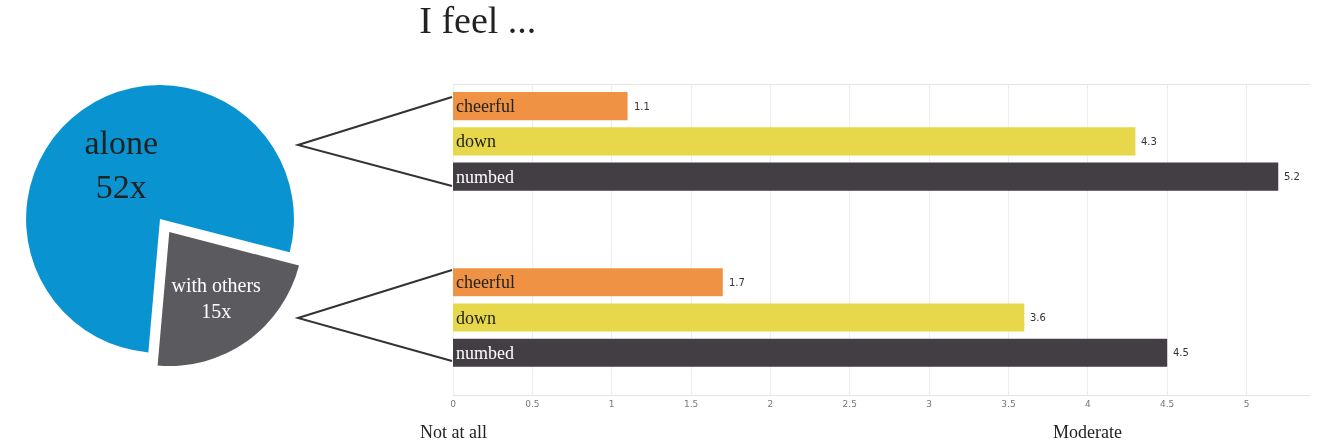 Image resolution: width=1322 pixels, height=448 pixels. What do you see at coordinates (642, 106) in the screenshot?
I see `data-label: 1.1` at bounding box center [642, 106].